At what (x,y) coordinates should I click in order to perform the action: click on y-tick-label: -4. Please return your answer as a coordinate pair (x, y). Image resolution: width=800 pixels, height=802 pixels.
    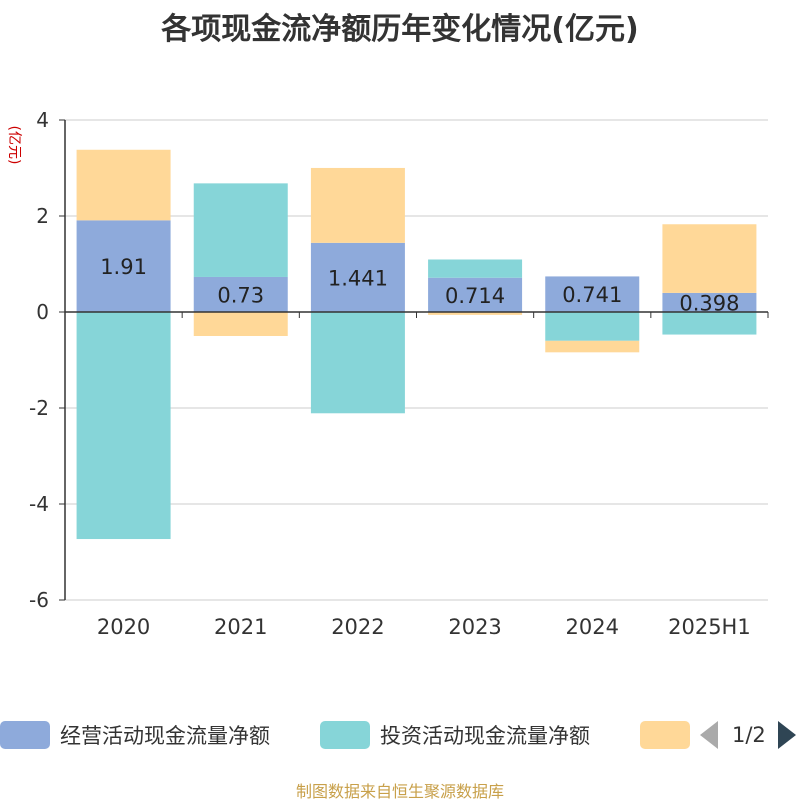
    Looking at the image, I should click on (39, 504).